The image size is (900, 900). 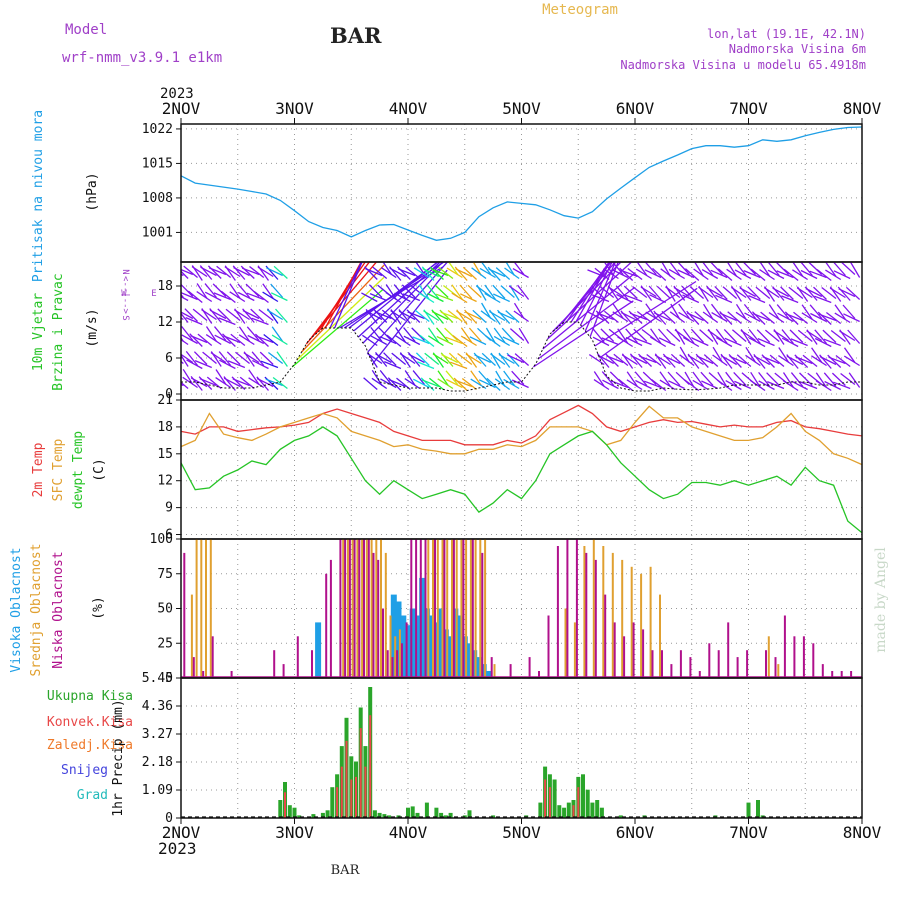 What do you see at coordinates (165, 609) in the screenshot?
I see `y-tick-label: 50` at bounding box center [165, 609].